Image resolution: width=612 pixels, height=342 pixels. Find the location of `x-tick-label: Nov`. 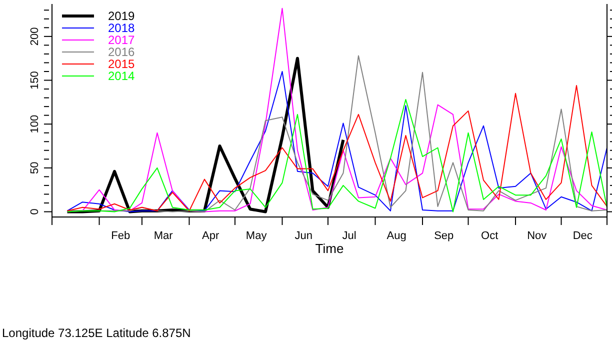

x-tick-label: Nov is located at coordinates (537, 236).